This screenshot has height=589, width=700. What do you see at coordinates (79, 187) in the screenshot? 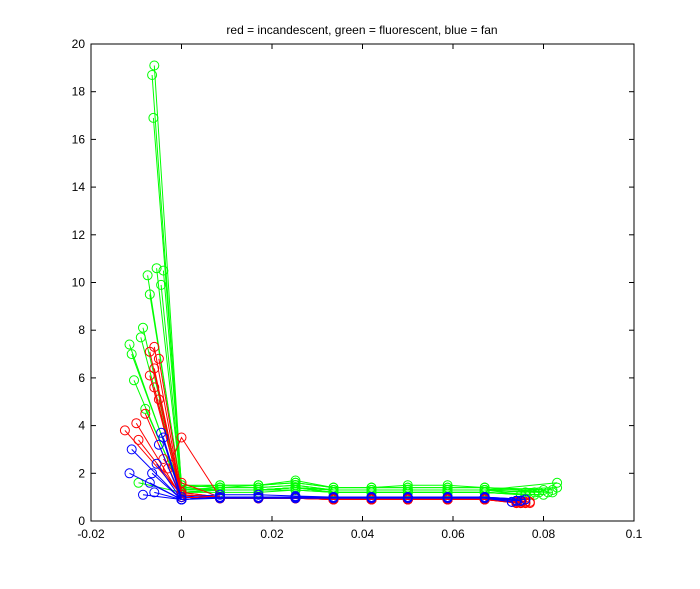
I see `y-tick-label: 14` at bounding box center [79, 187].